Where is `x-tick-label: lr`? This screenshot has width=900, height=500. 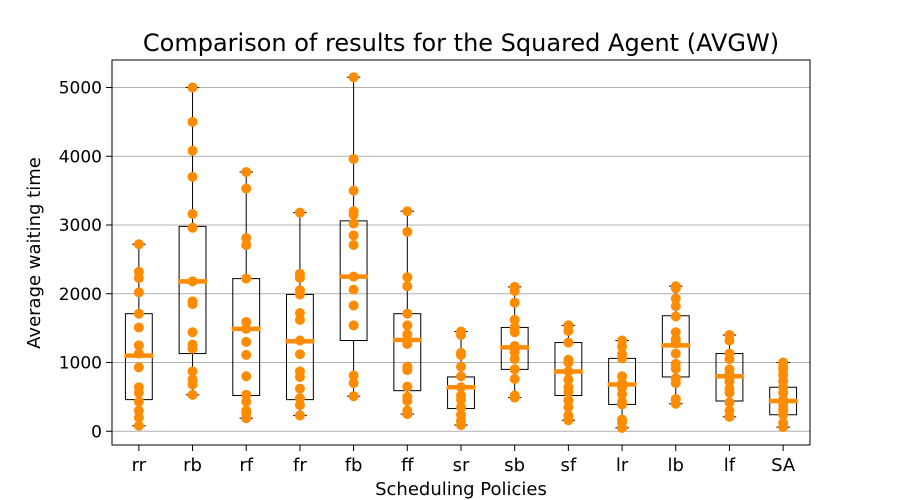
x-tick-label: lr is located at coordinates (622, 465).